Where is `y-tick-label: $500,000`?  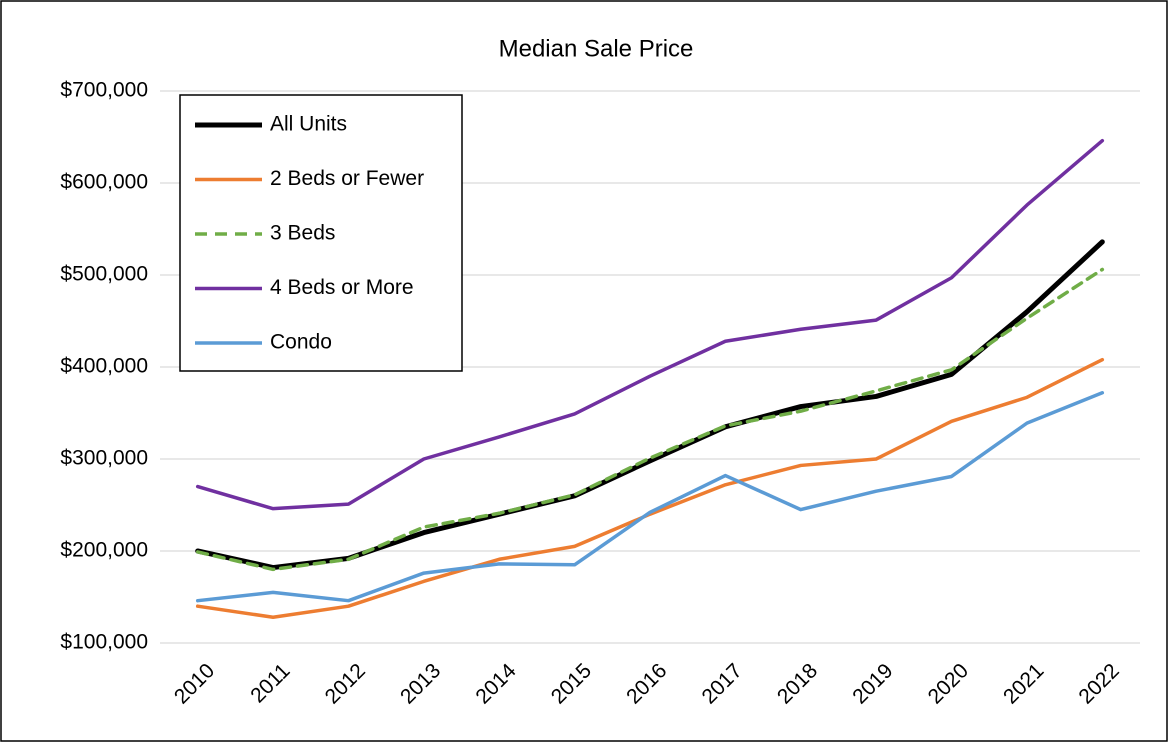
y-tick-label: $500,000 is located at coordinates (104, 274).